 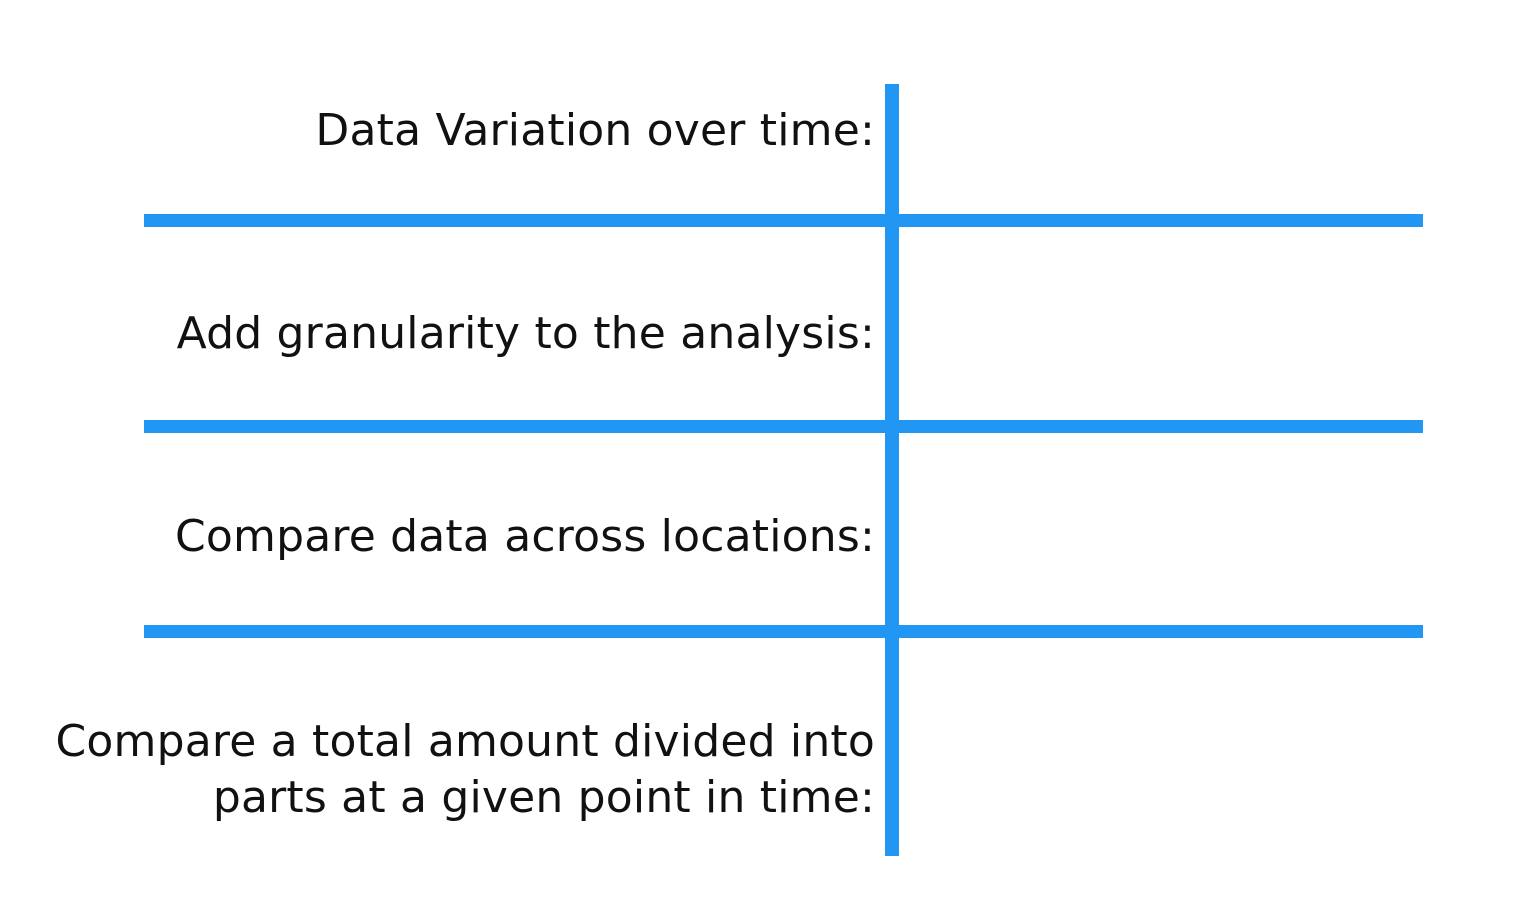 What do you see at coordinates (892, 470) in the screenshot?
I see `column-divider-line` at bounding box center [892, 470].